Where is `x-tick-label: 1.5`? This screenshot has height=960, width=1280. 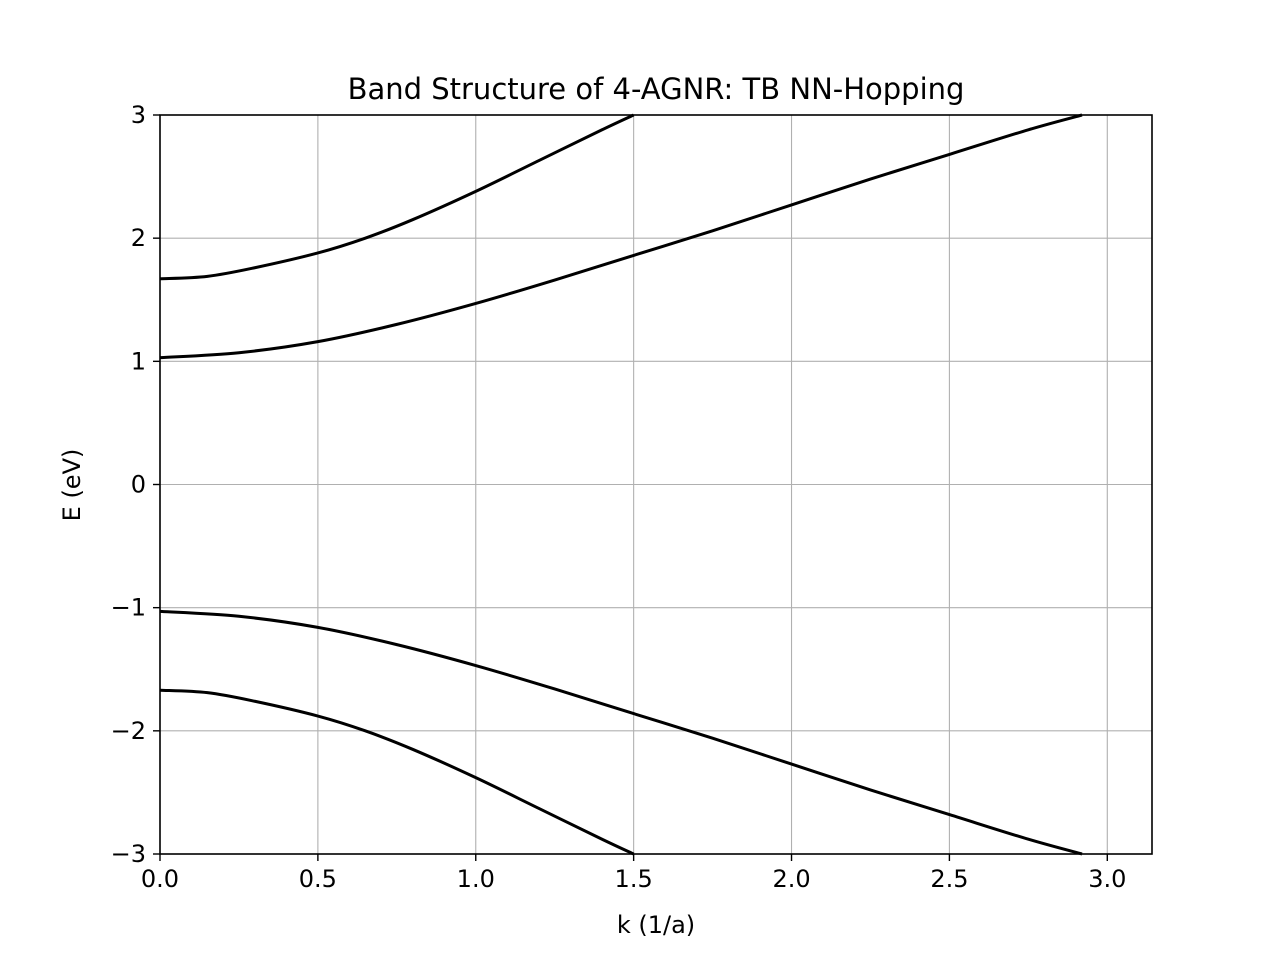 x-tick-label: 1.5 is located at coordinates (634, 879).